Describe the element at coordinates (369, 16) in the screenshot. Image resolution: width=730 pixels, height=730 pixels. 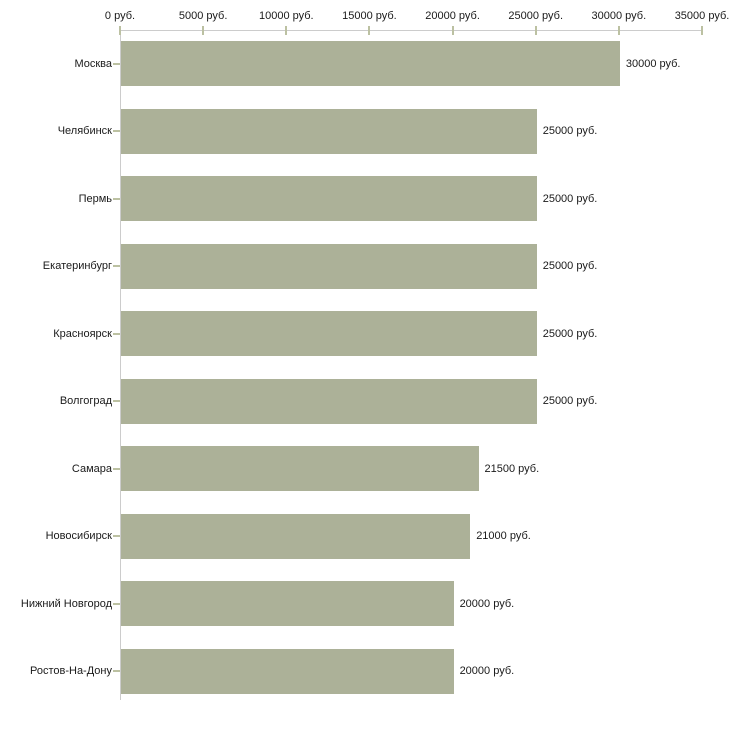
I see `x-tick-label: 15000 руб.` at that location.